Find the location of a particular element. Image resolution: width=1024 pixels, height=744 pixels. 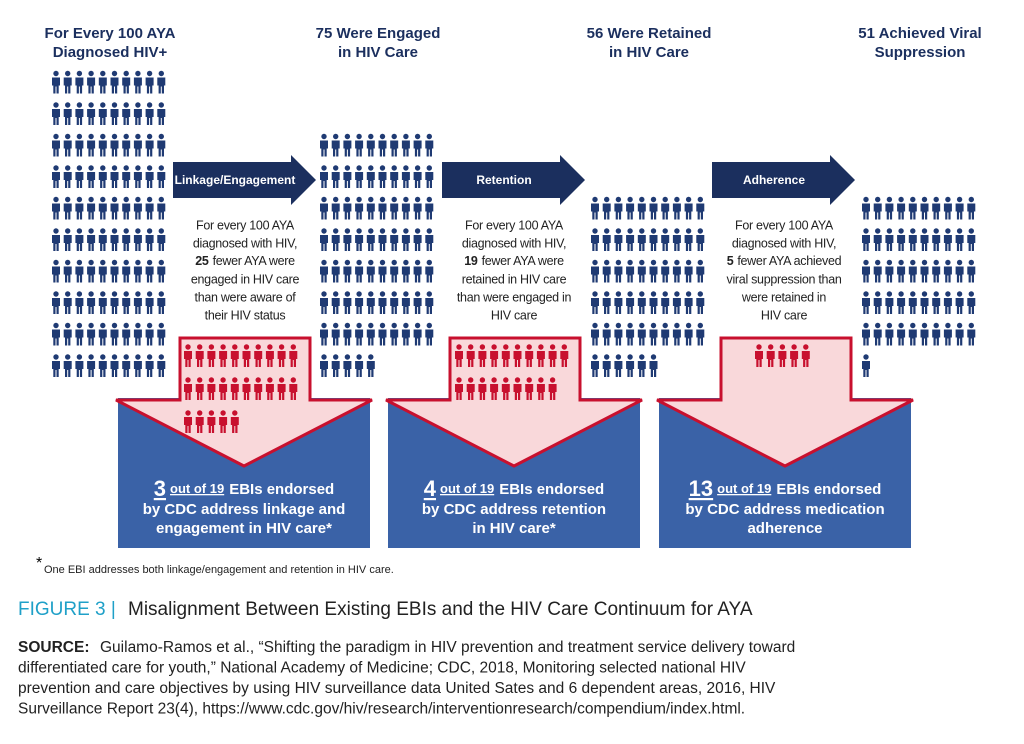

gap-arrow is located at coordinates (785, 402).